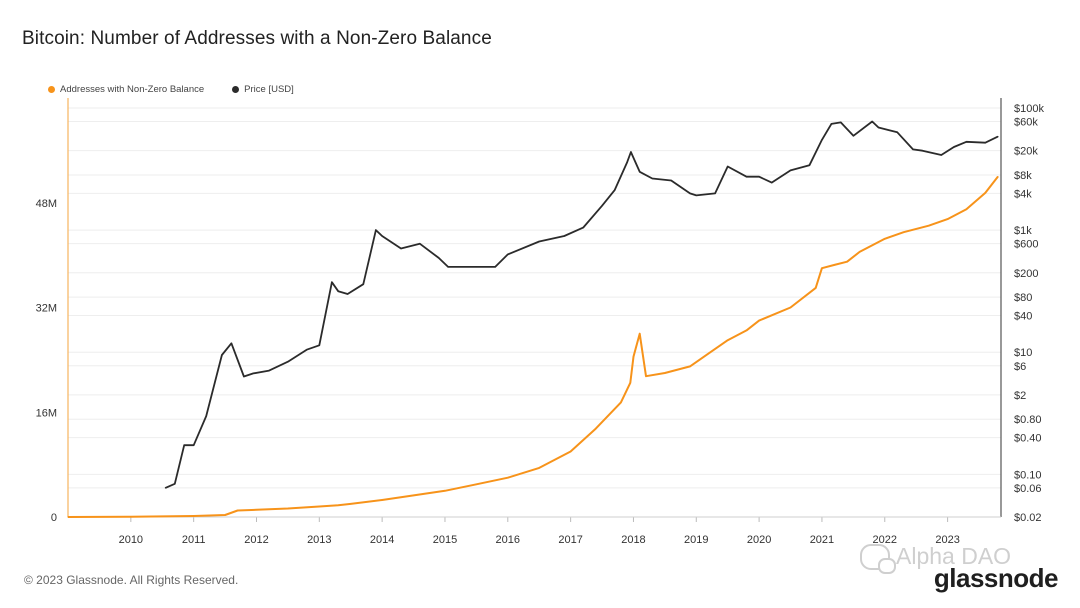 This screenshot has height=608, width=1080. Describe the element at coordinates (1023, 298) in the screenshot. I see `y-right-tick-label: $80` at that location.